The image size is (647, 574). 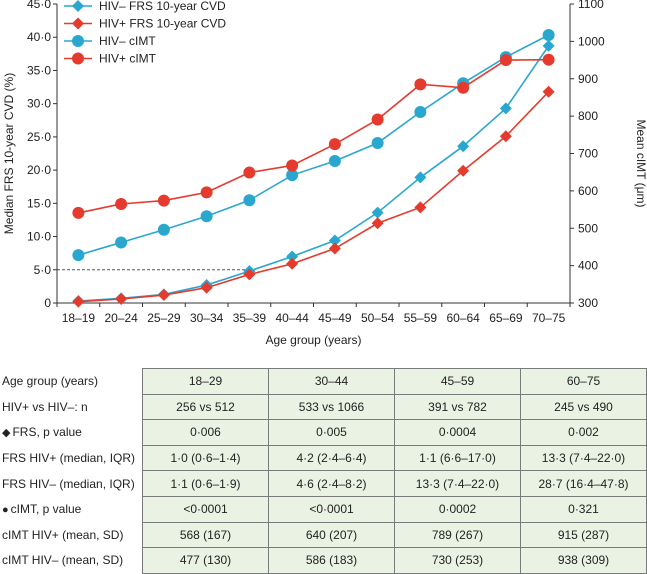 What do you see at coordinates (549, 318) in the screenshot?
I see `x-tick-label: 70–75` at bounding box center [549, 318].